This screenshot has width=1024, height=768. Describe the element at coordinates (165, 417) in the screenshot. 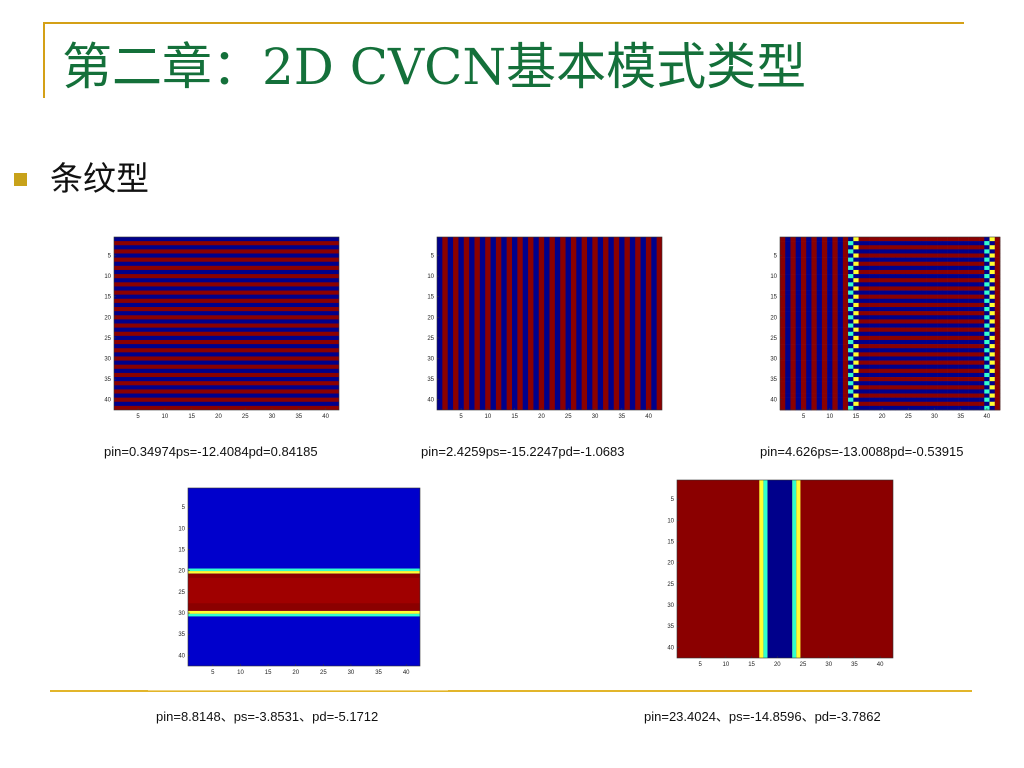

I see `x-tick-label: 10` at that location.